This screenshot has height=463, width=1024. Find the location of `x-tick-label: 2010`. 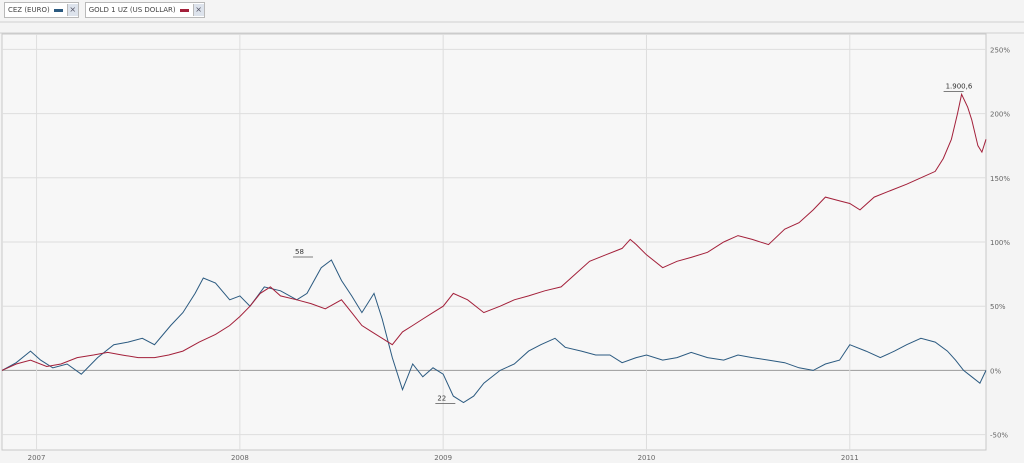

x-tick-label: 2010 is located at coordinates (647, 458).